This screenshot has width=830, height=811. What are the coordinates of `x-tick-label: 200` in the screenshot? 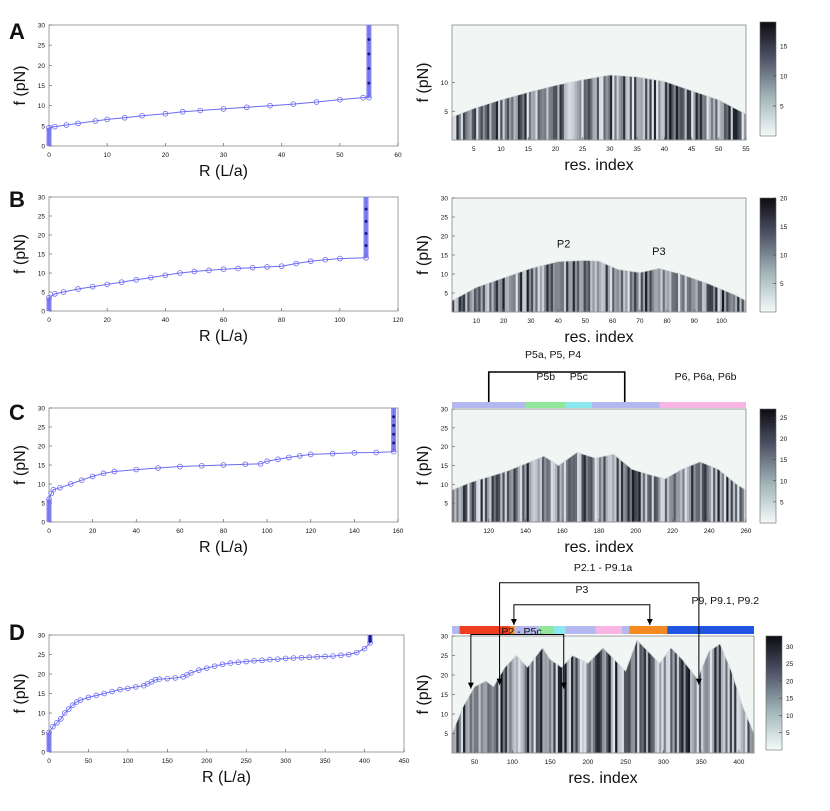 It's located at (587, 762).